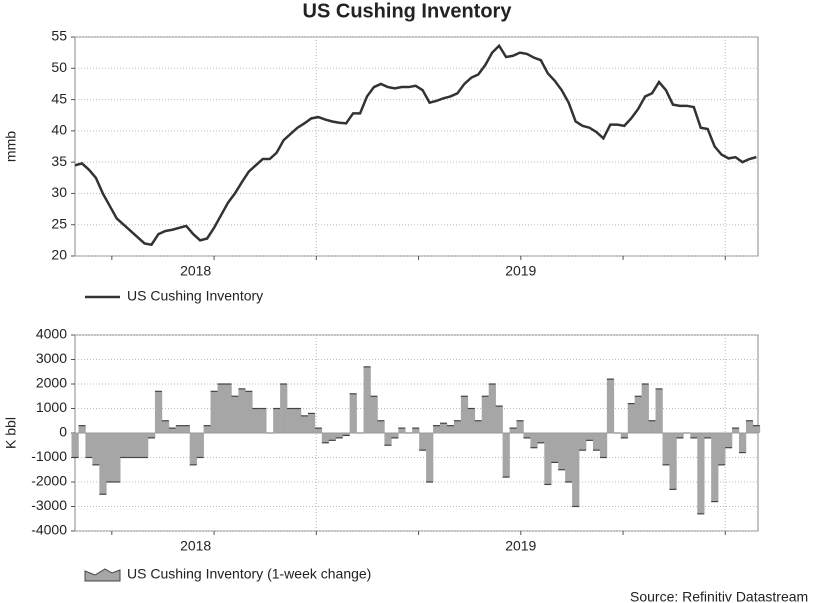  I want to click on y-tick-label: 3000, so click(51, 358).